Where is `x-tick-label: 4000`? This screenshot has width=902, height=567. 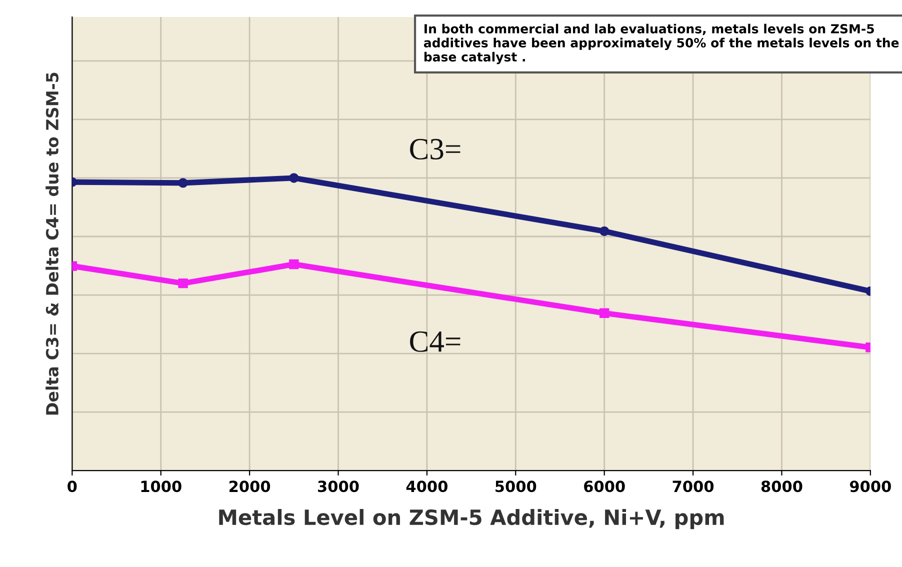
x-tick-label: 4000 is located at coordinates (427, 486).